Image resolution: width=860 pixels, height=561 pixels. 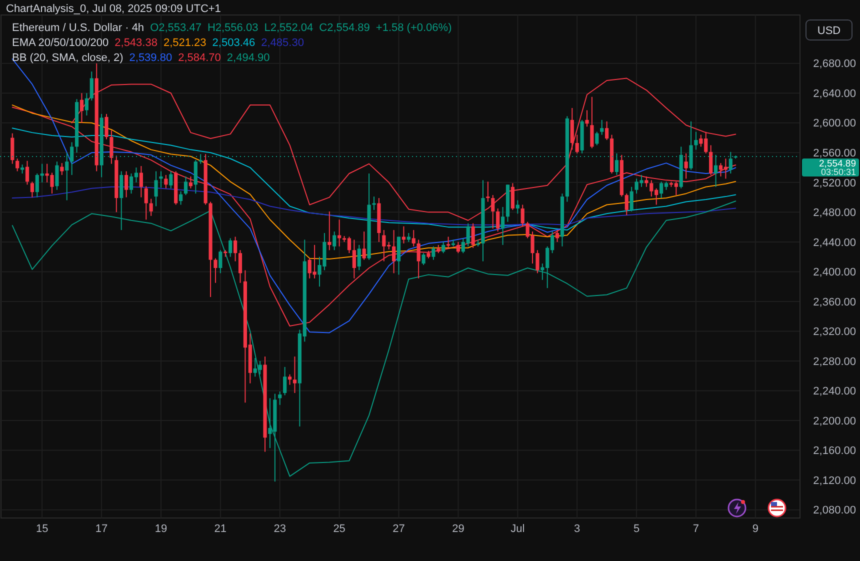 I want to click on y-tick-label: 2,520.00, so click(x=834, y=183).